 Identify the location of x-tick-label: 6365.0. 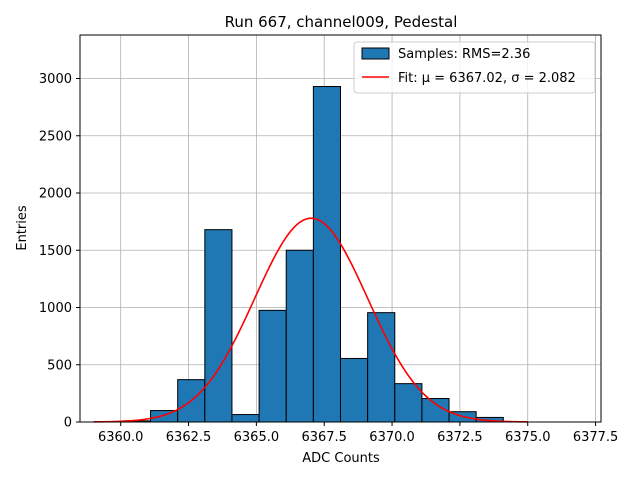
(257, 437).